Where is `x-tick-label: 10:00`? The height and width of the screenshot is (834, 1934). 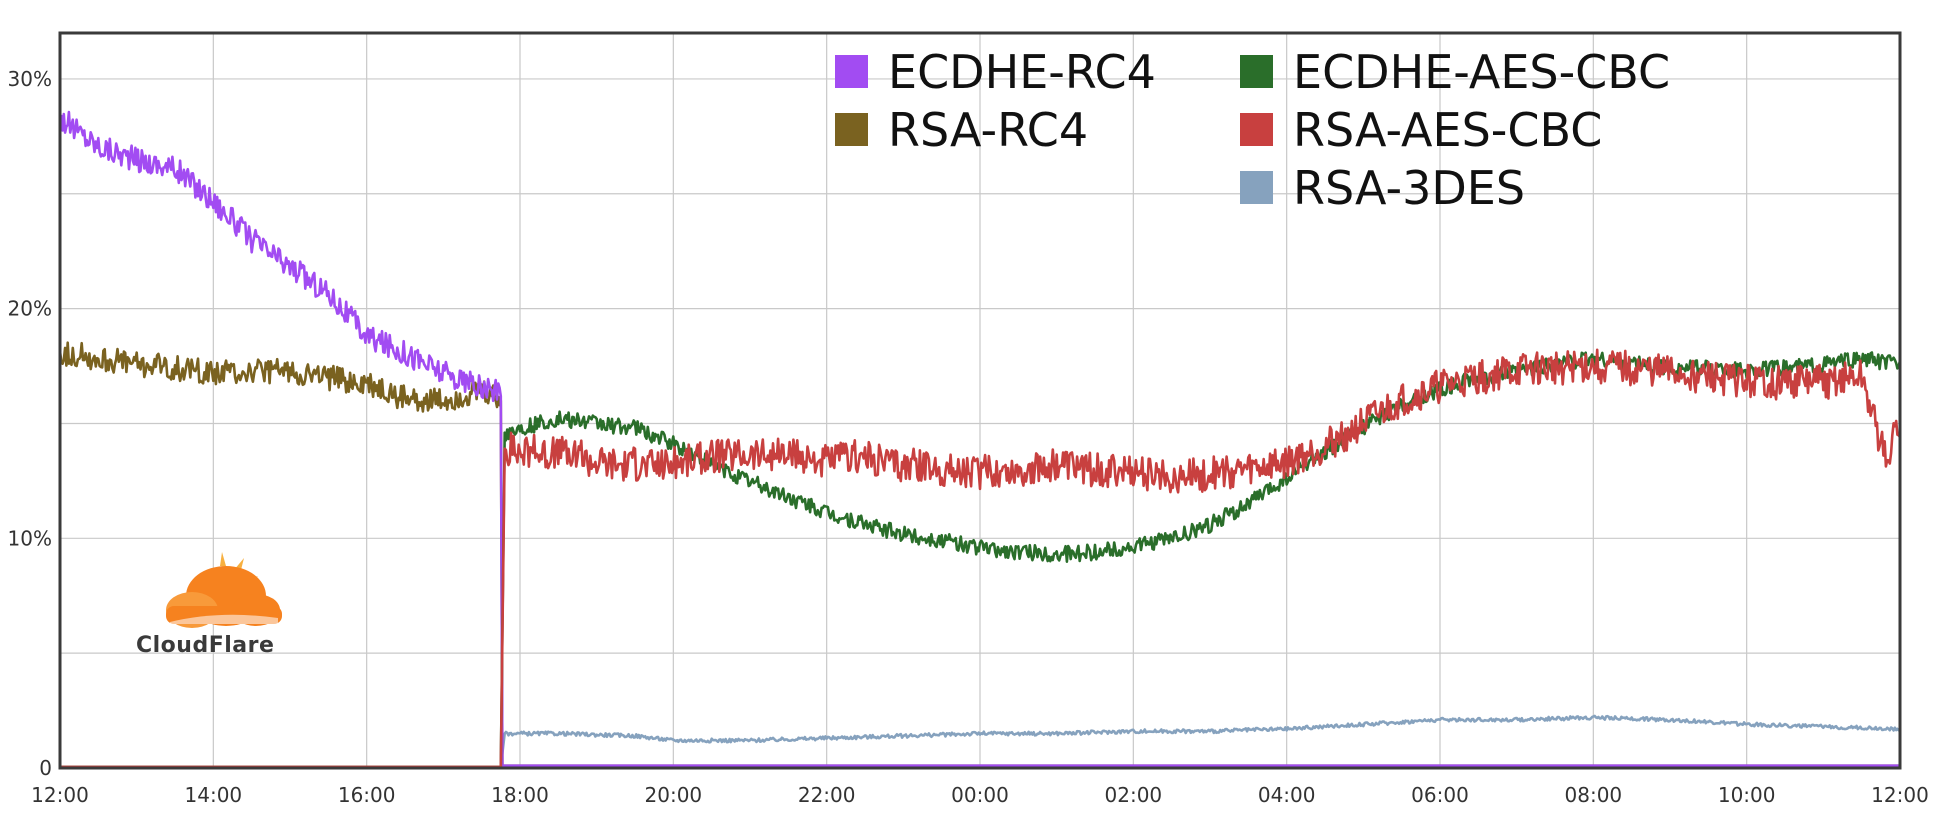 x-tick-label: 10:00 is located at coordinates (1747, 795).